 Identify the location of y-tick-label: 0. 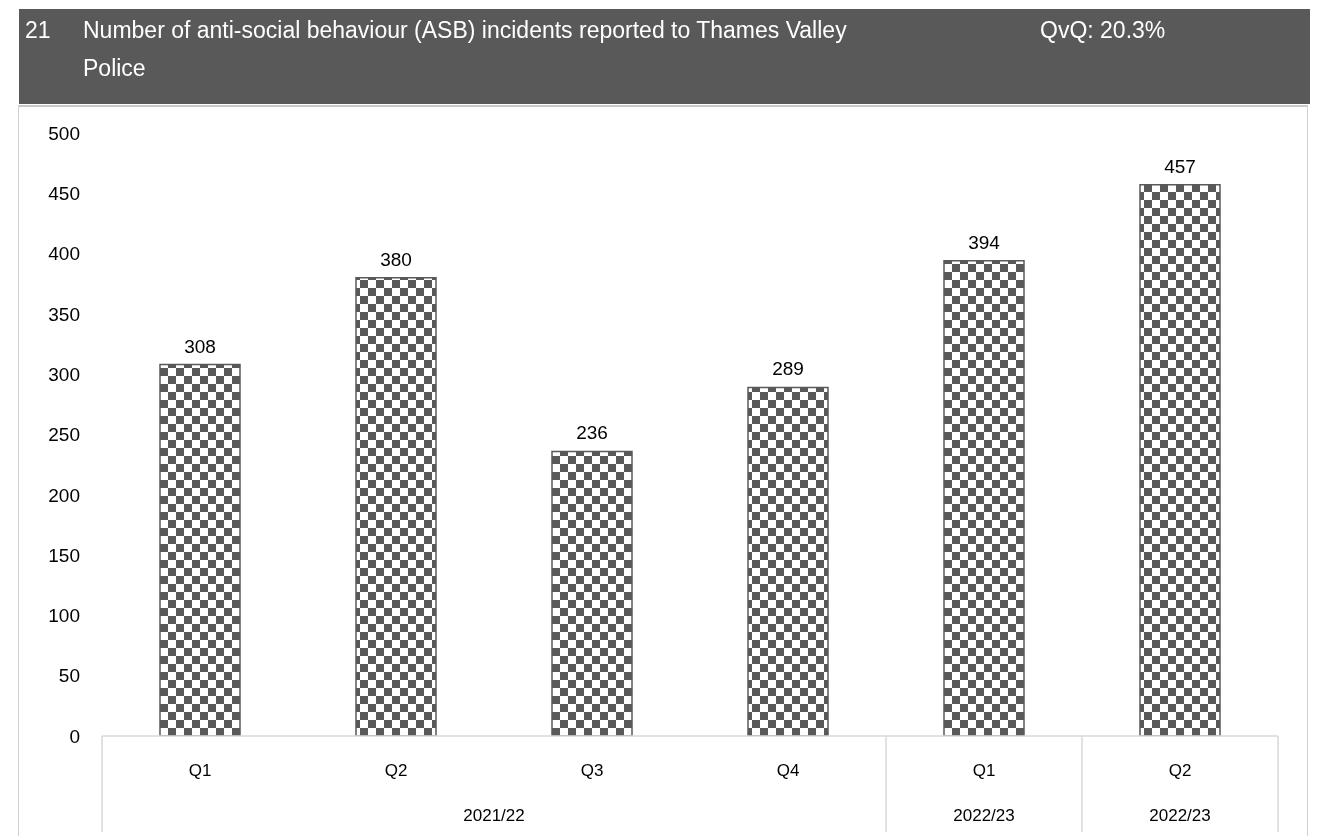
(74, 736).